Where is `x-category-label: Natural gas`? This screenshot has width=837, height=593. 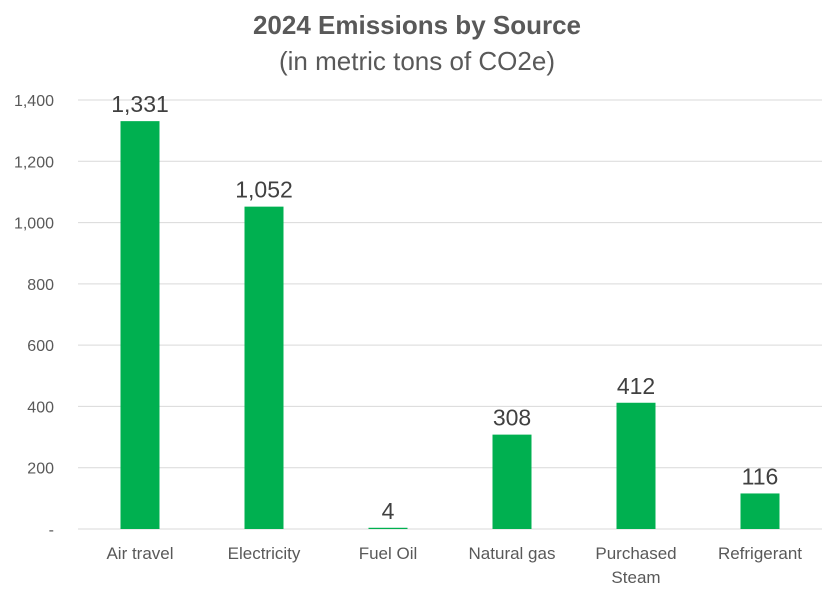 x-category-label: Natural gas is located at coordinates (512, 553).